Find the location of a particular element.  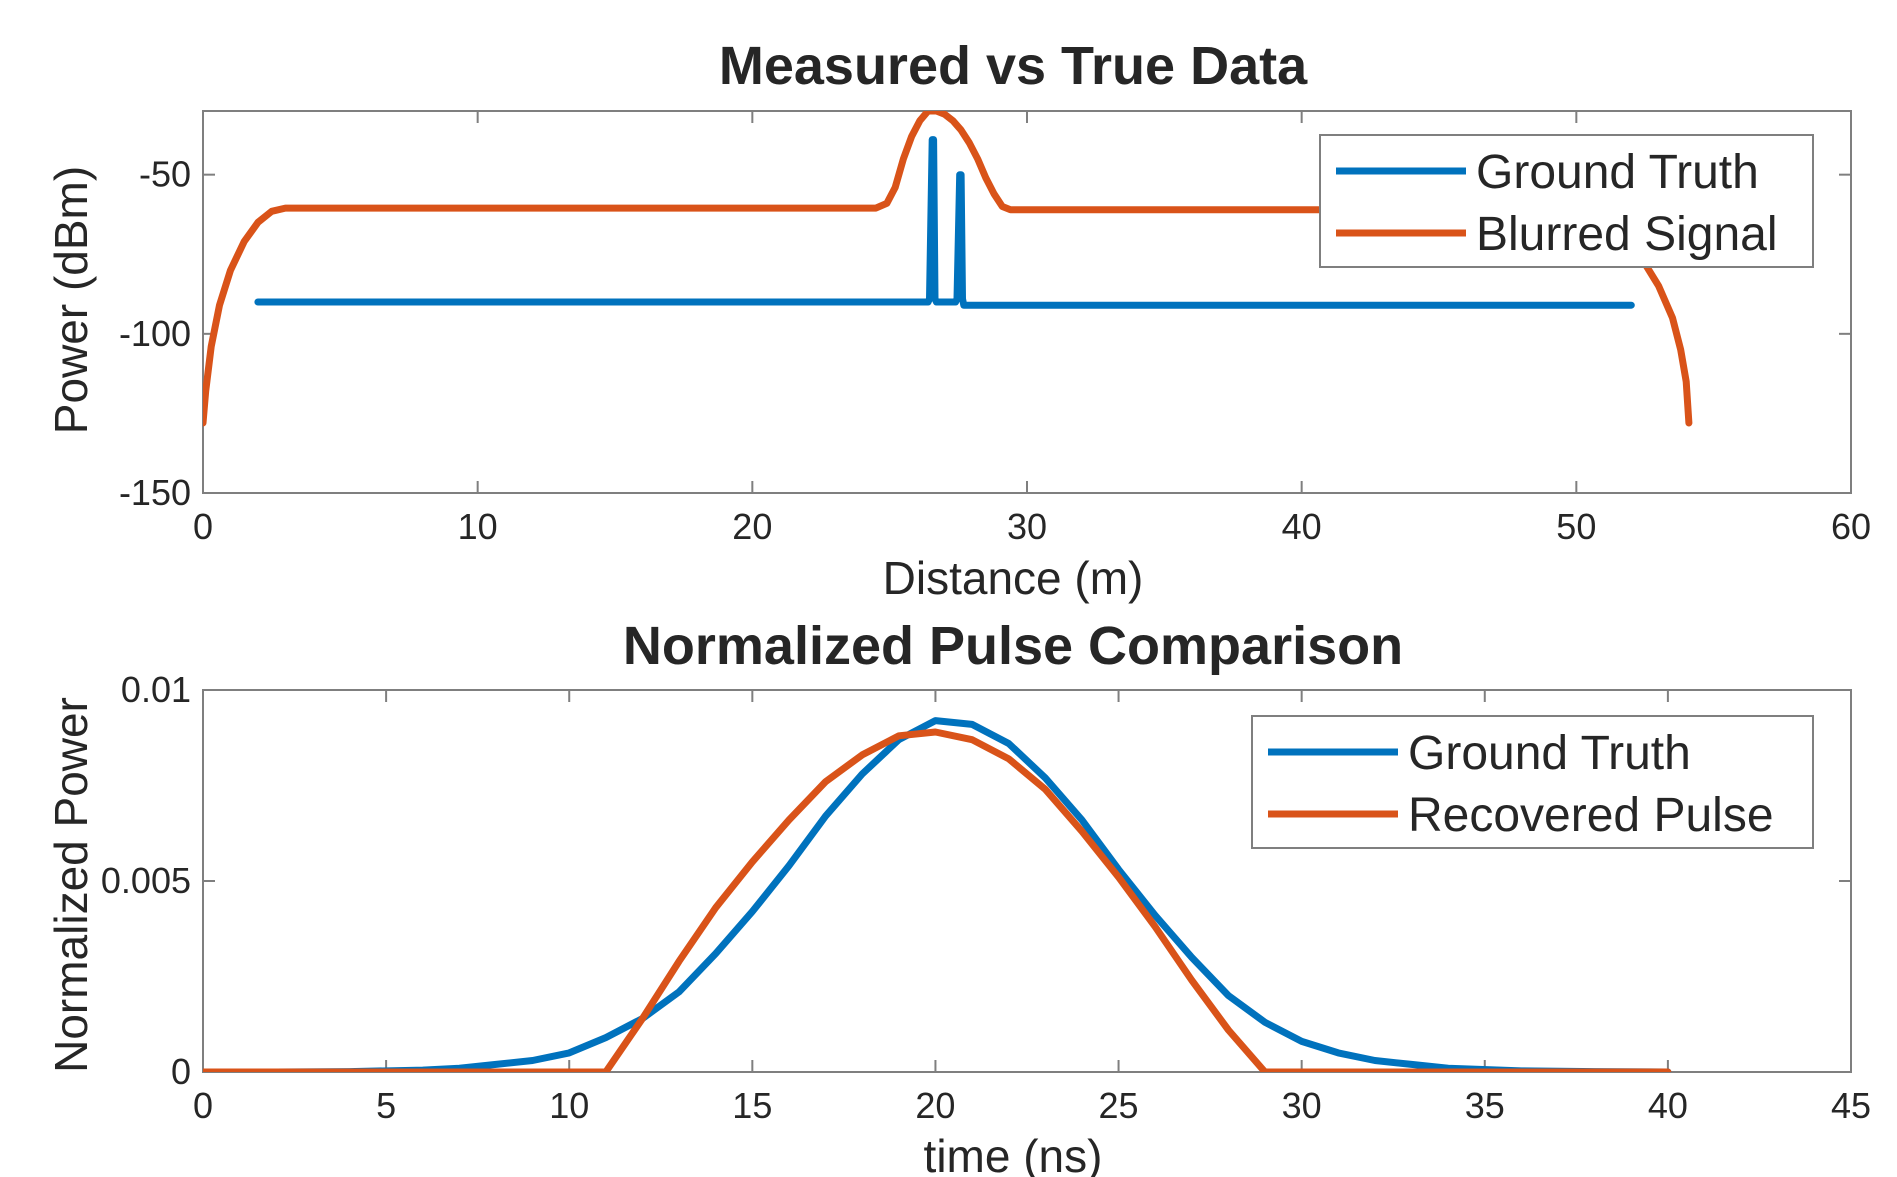

legend-2: Ground Truth Recovered Pulse is located at coordinates (1532, 782).